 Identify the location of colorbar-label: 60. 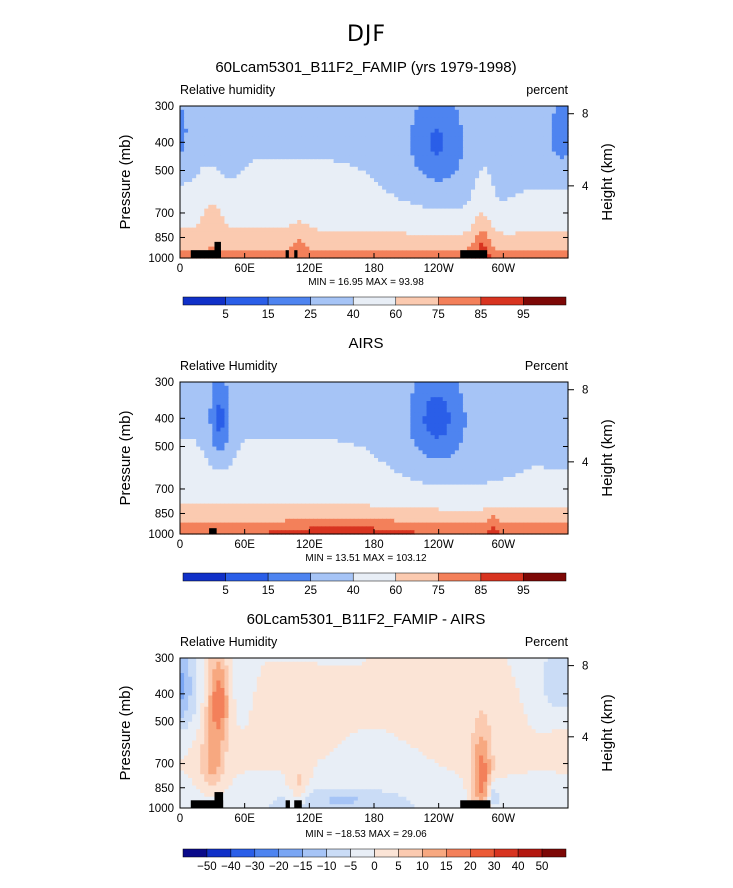
(395, 315).